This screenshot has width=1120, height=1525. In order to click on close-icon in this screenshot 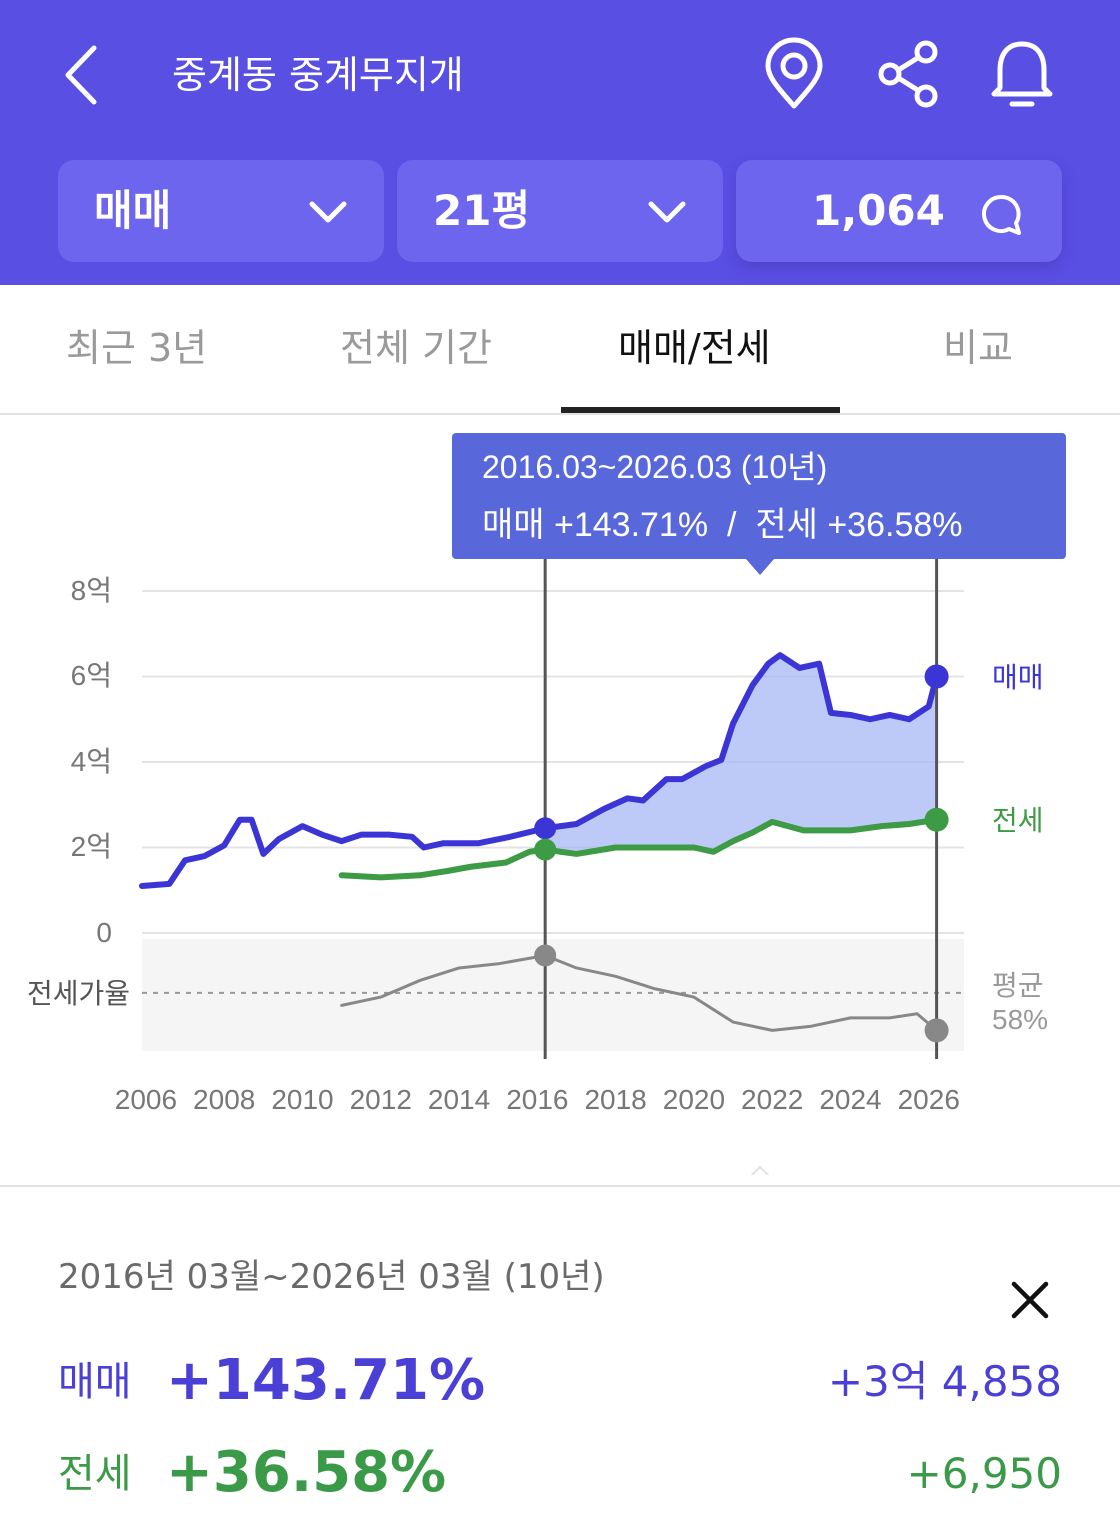, I will do `click(1030, 1300)`.